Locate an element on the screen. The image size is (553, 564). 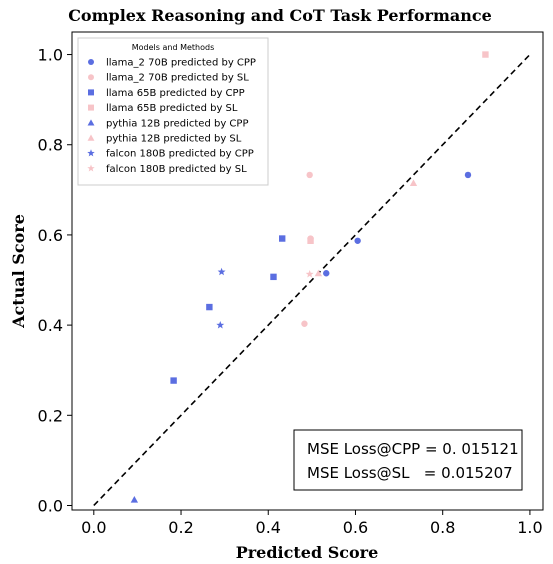
legend-label: llama_2 70B predicted by CPP is located at coordinates (181, 63).